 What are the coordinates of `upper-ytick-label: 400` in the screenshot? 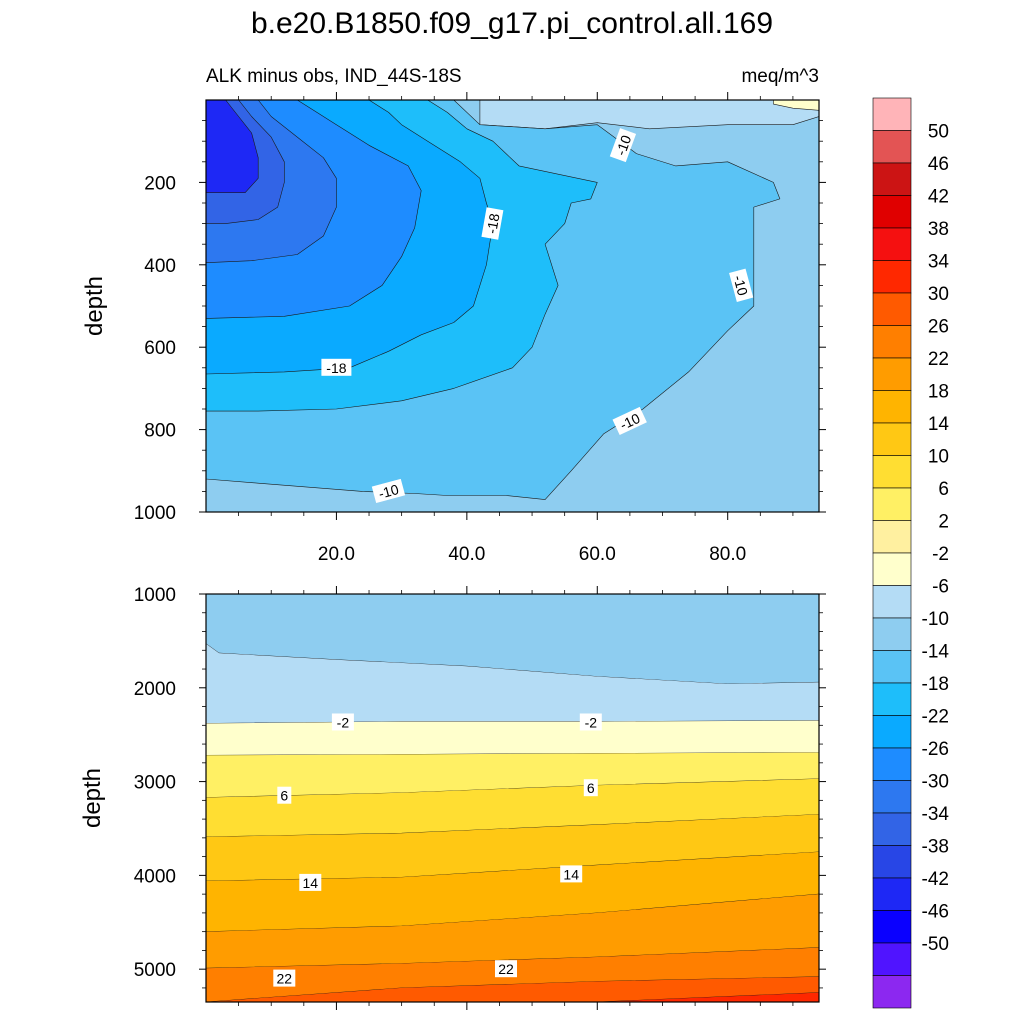 It's located at (160, 266).